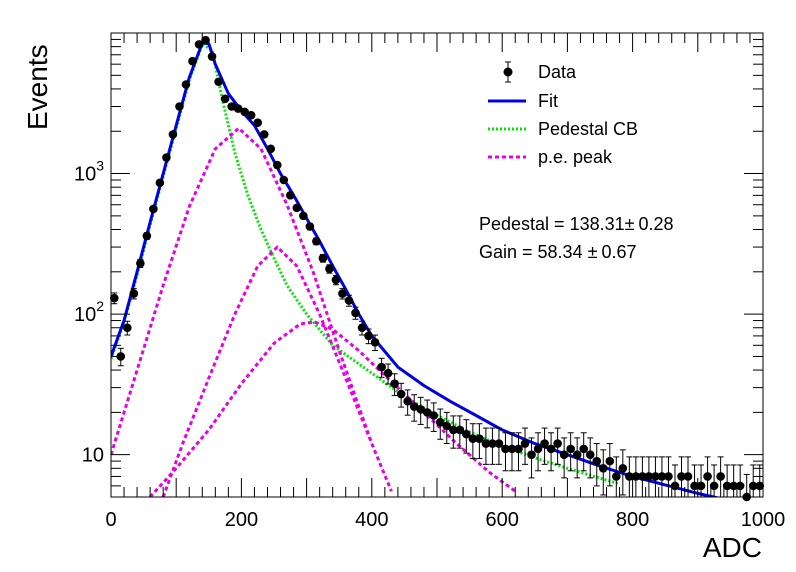  What do you see at coordinates (558, 252) in the screenshot?
I see `gain-annotation: Gain = 58.34 ±0.67` at bounding box center [558, 252].